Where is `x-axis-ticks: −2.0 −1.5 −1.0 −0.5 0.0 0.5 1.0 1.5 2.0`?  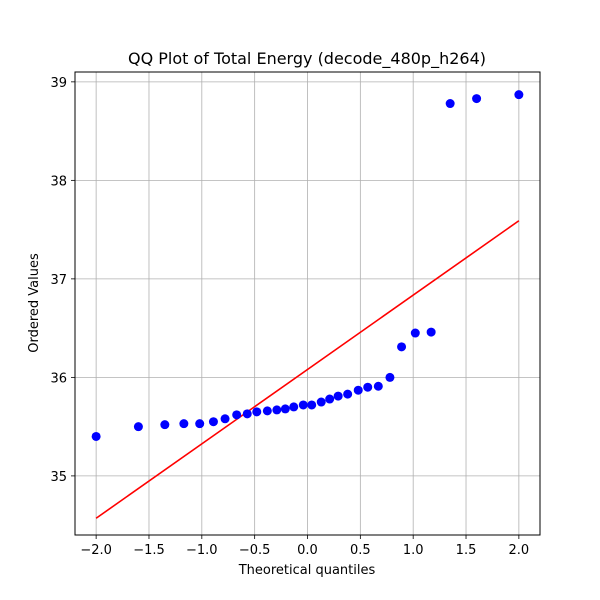
x-axis-ticks: −2.0 −1.5 −1.0 −0.5 0.0 0.5 1.0 1.5 2.0 is located at coordinates (304, 546).